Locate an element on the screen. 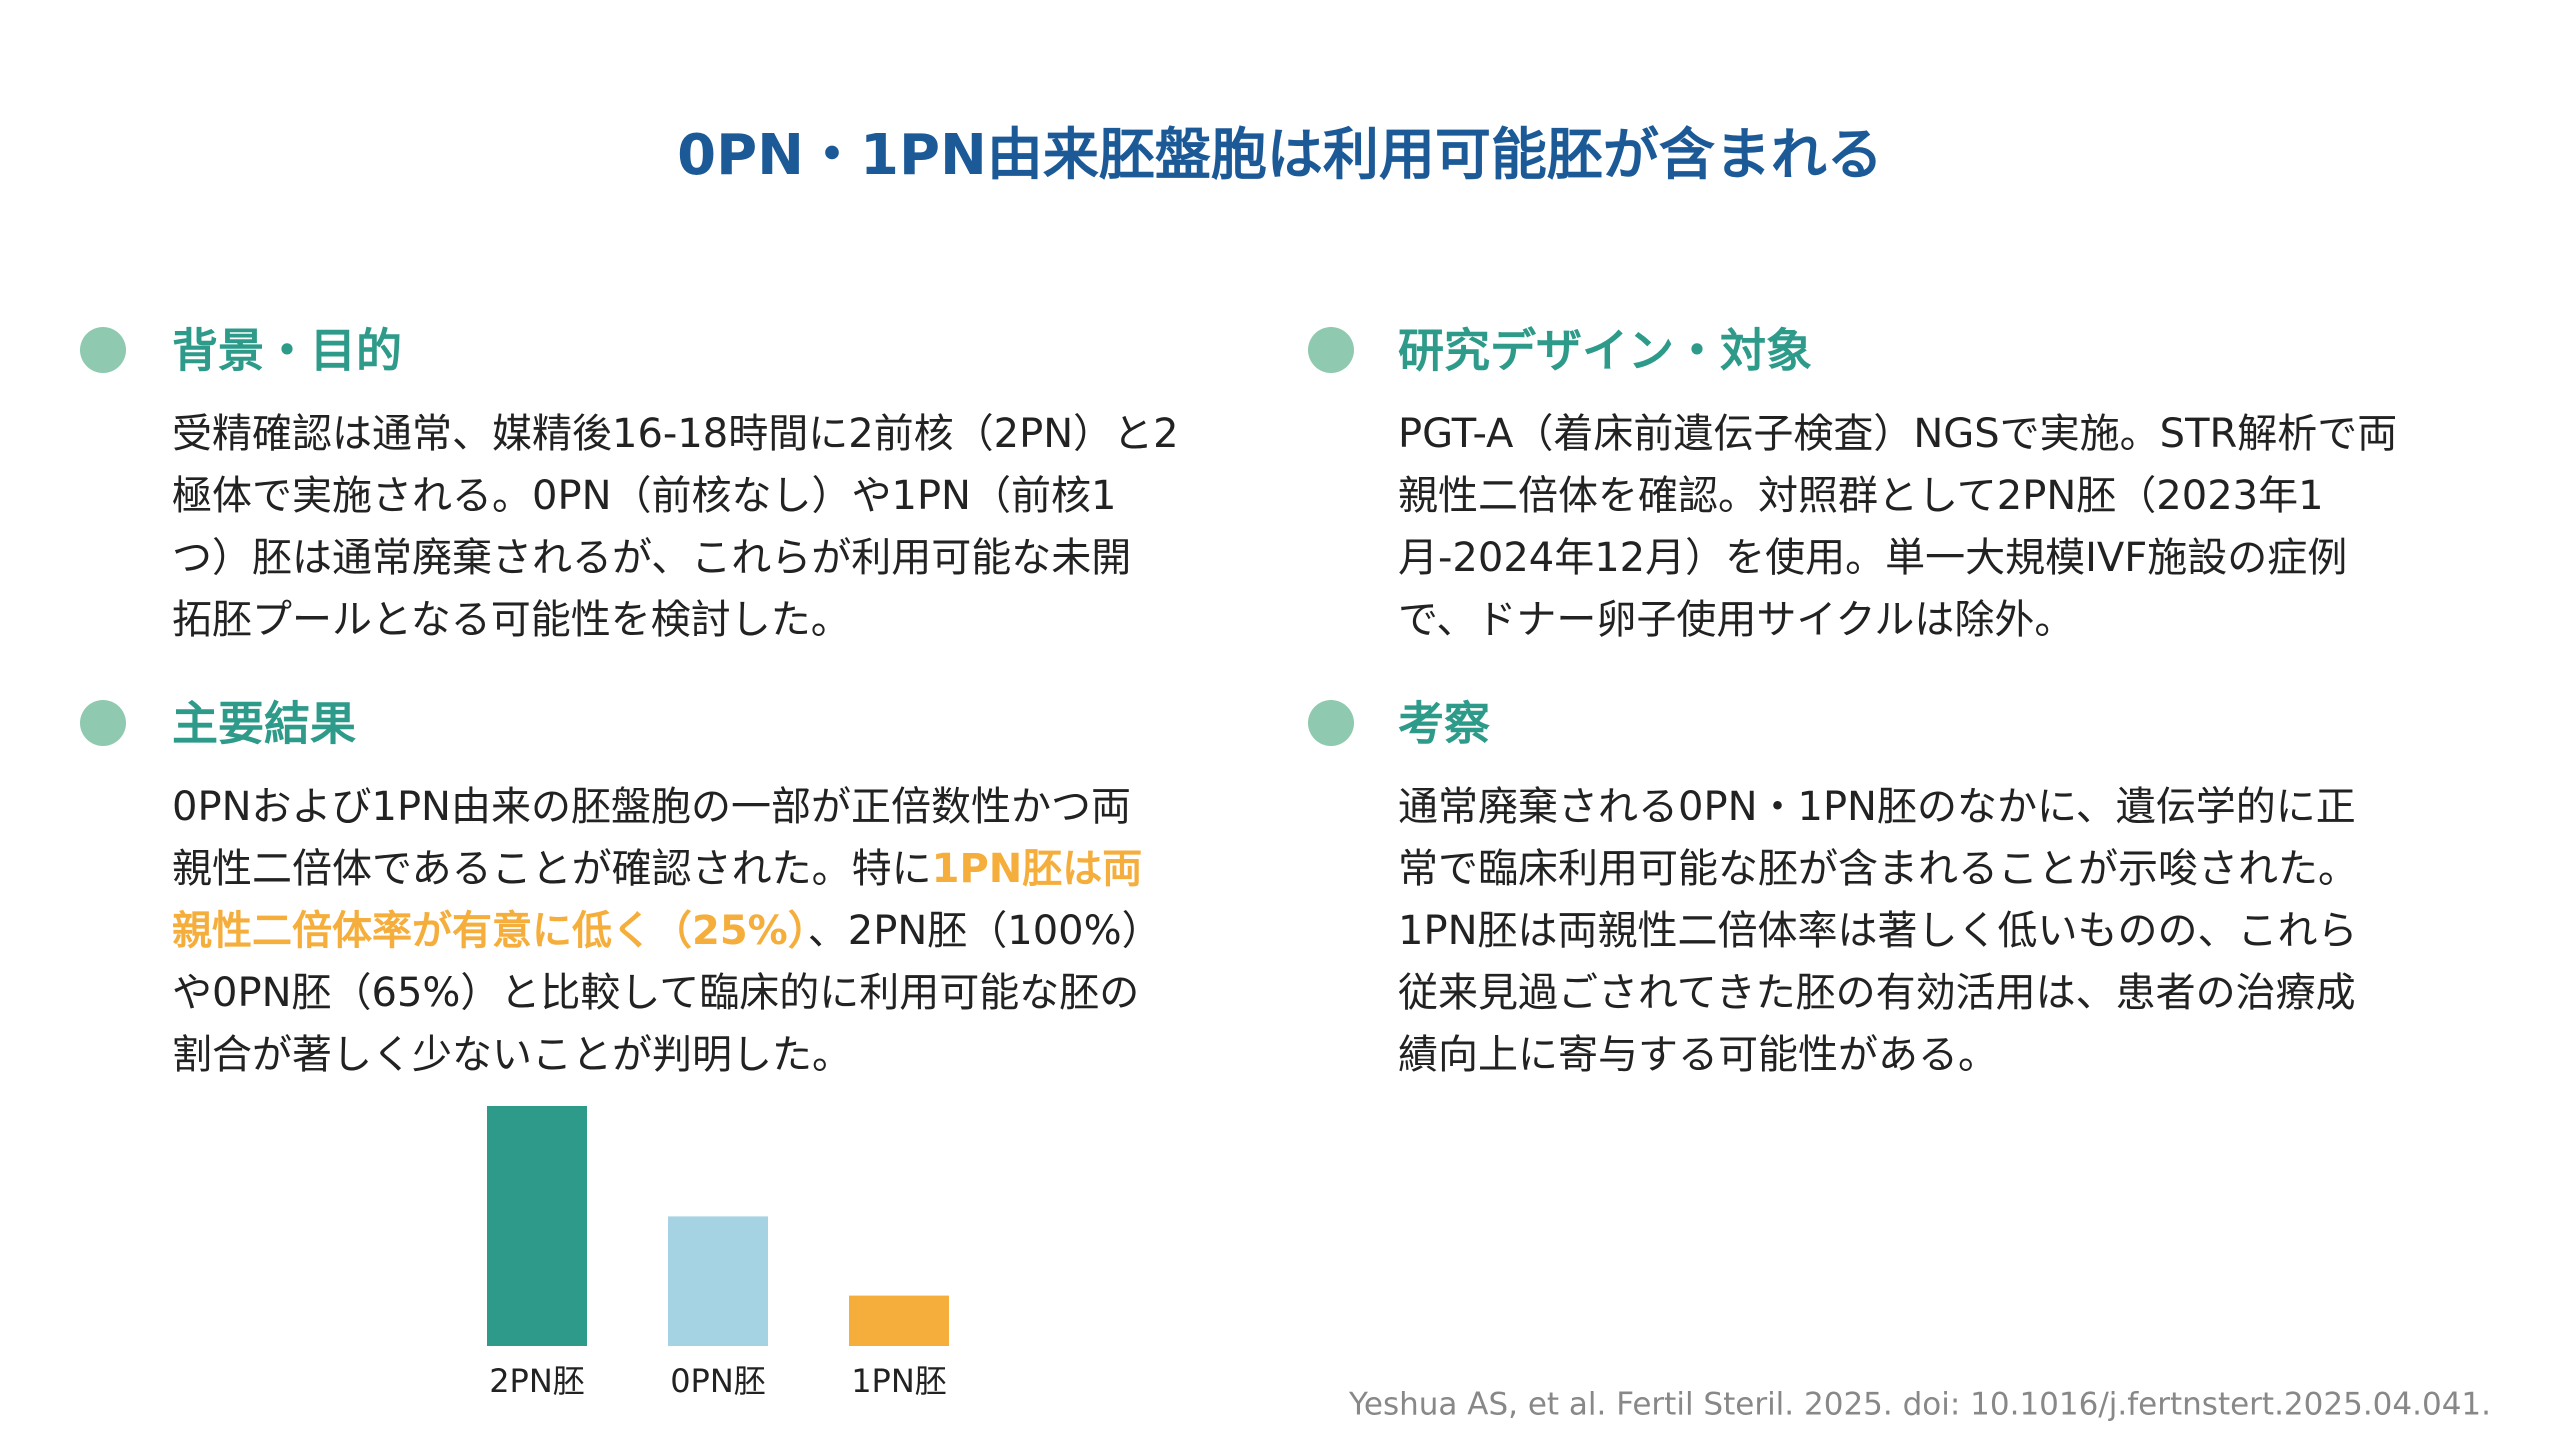  paragraph-line: 0PNおよび1PN由来の胚盤胞の一部が正倍数性かつ両 is located at coordinates (651, 807).